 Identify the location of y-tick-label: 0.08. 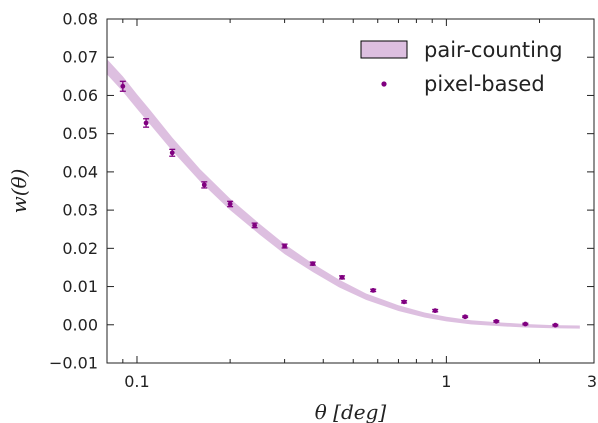
(80, 19).